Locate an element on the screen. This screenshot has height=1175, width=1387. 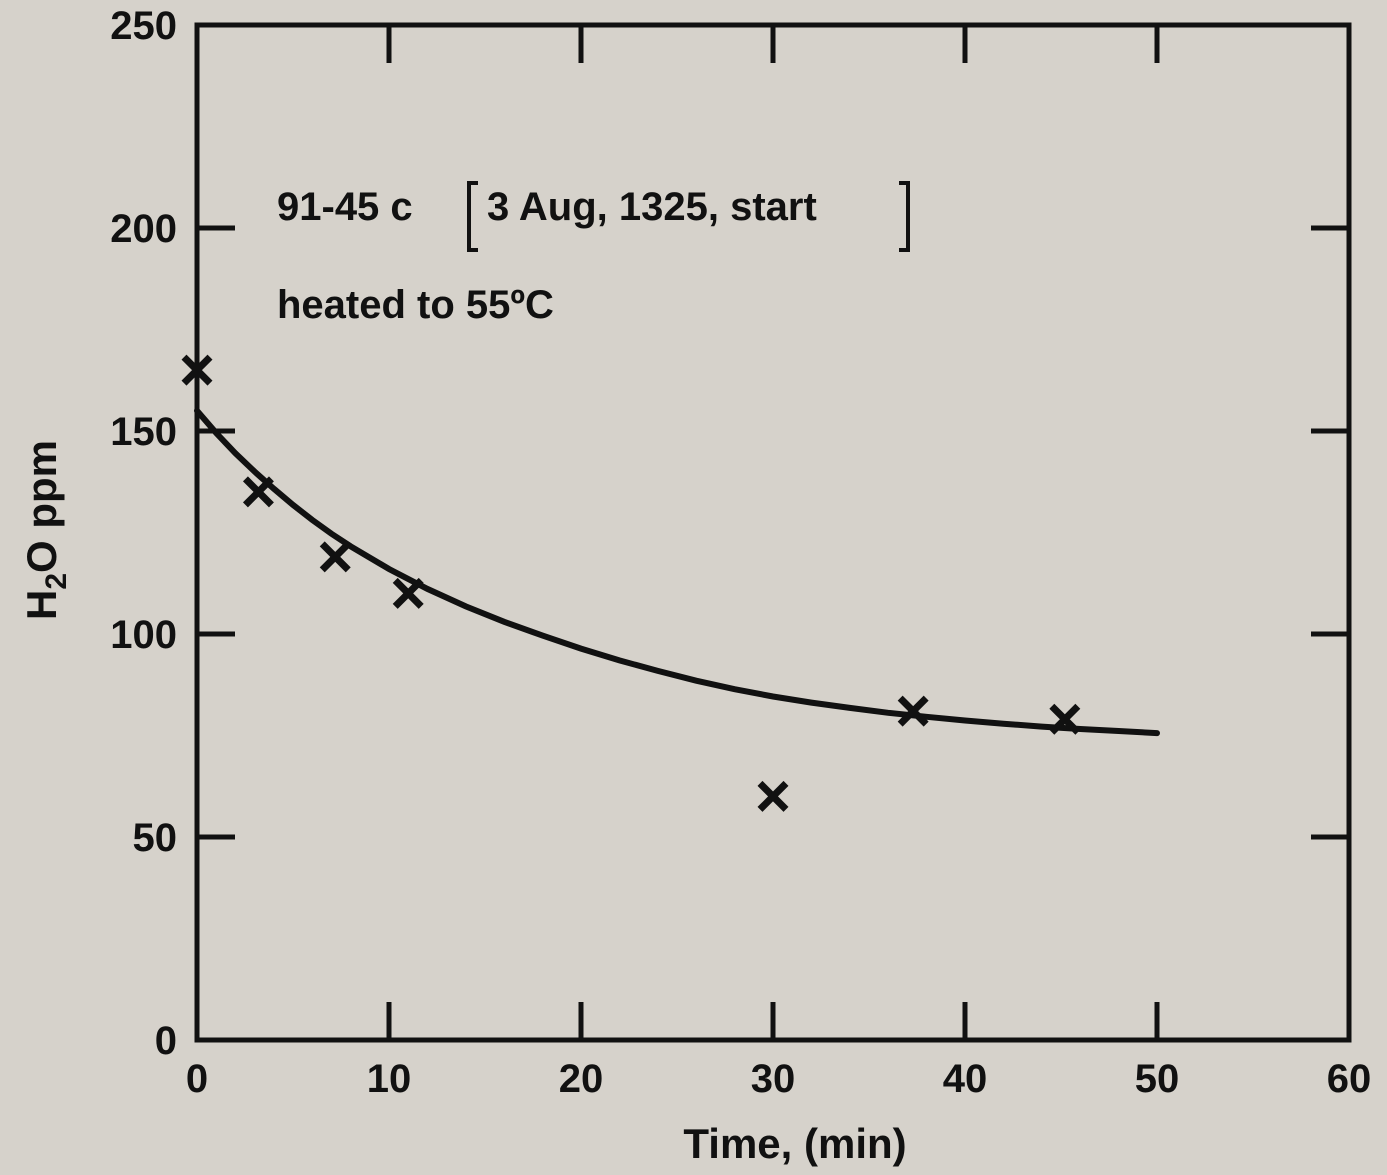
annotation-sample-id: 91-45 c is located at coordinates (345, 207).